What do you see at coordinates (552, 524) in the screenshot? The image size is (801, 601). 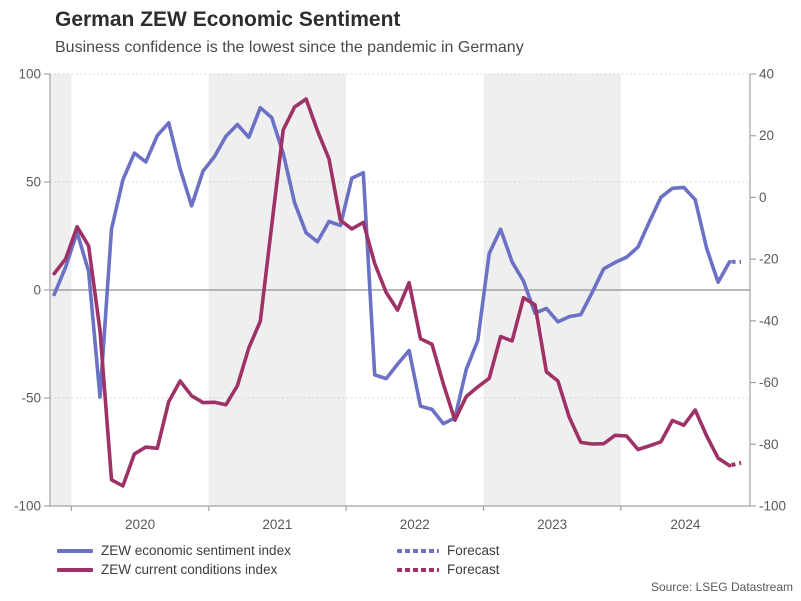 I see `x-axis-tick-label: 2023` at bounding box center [552, 524].